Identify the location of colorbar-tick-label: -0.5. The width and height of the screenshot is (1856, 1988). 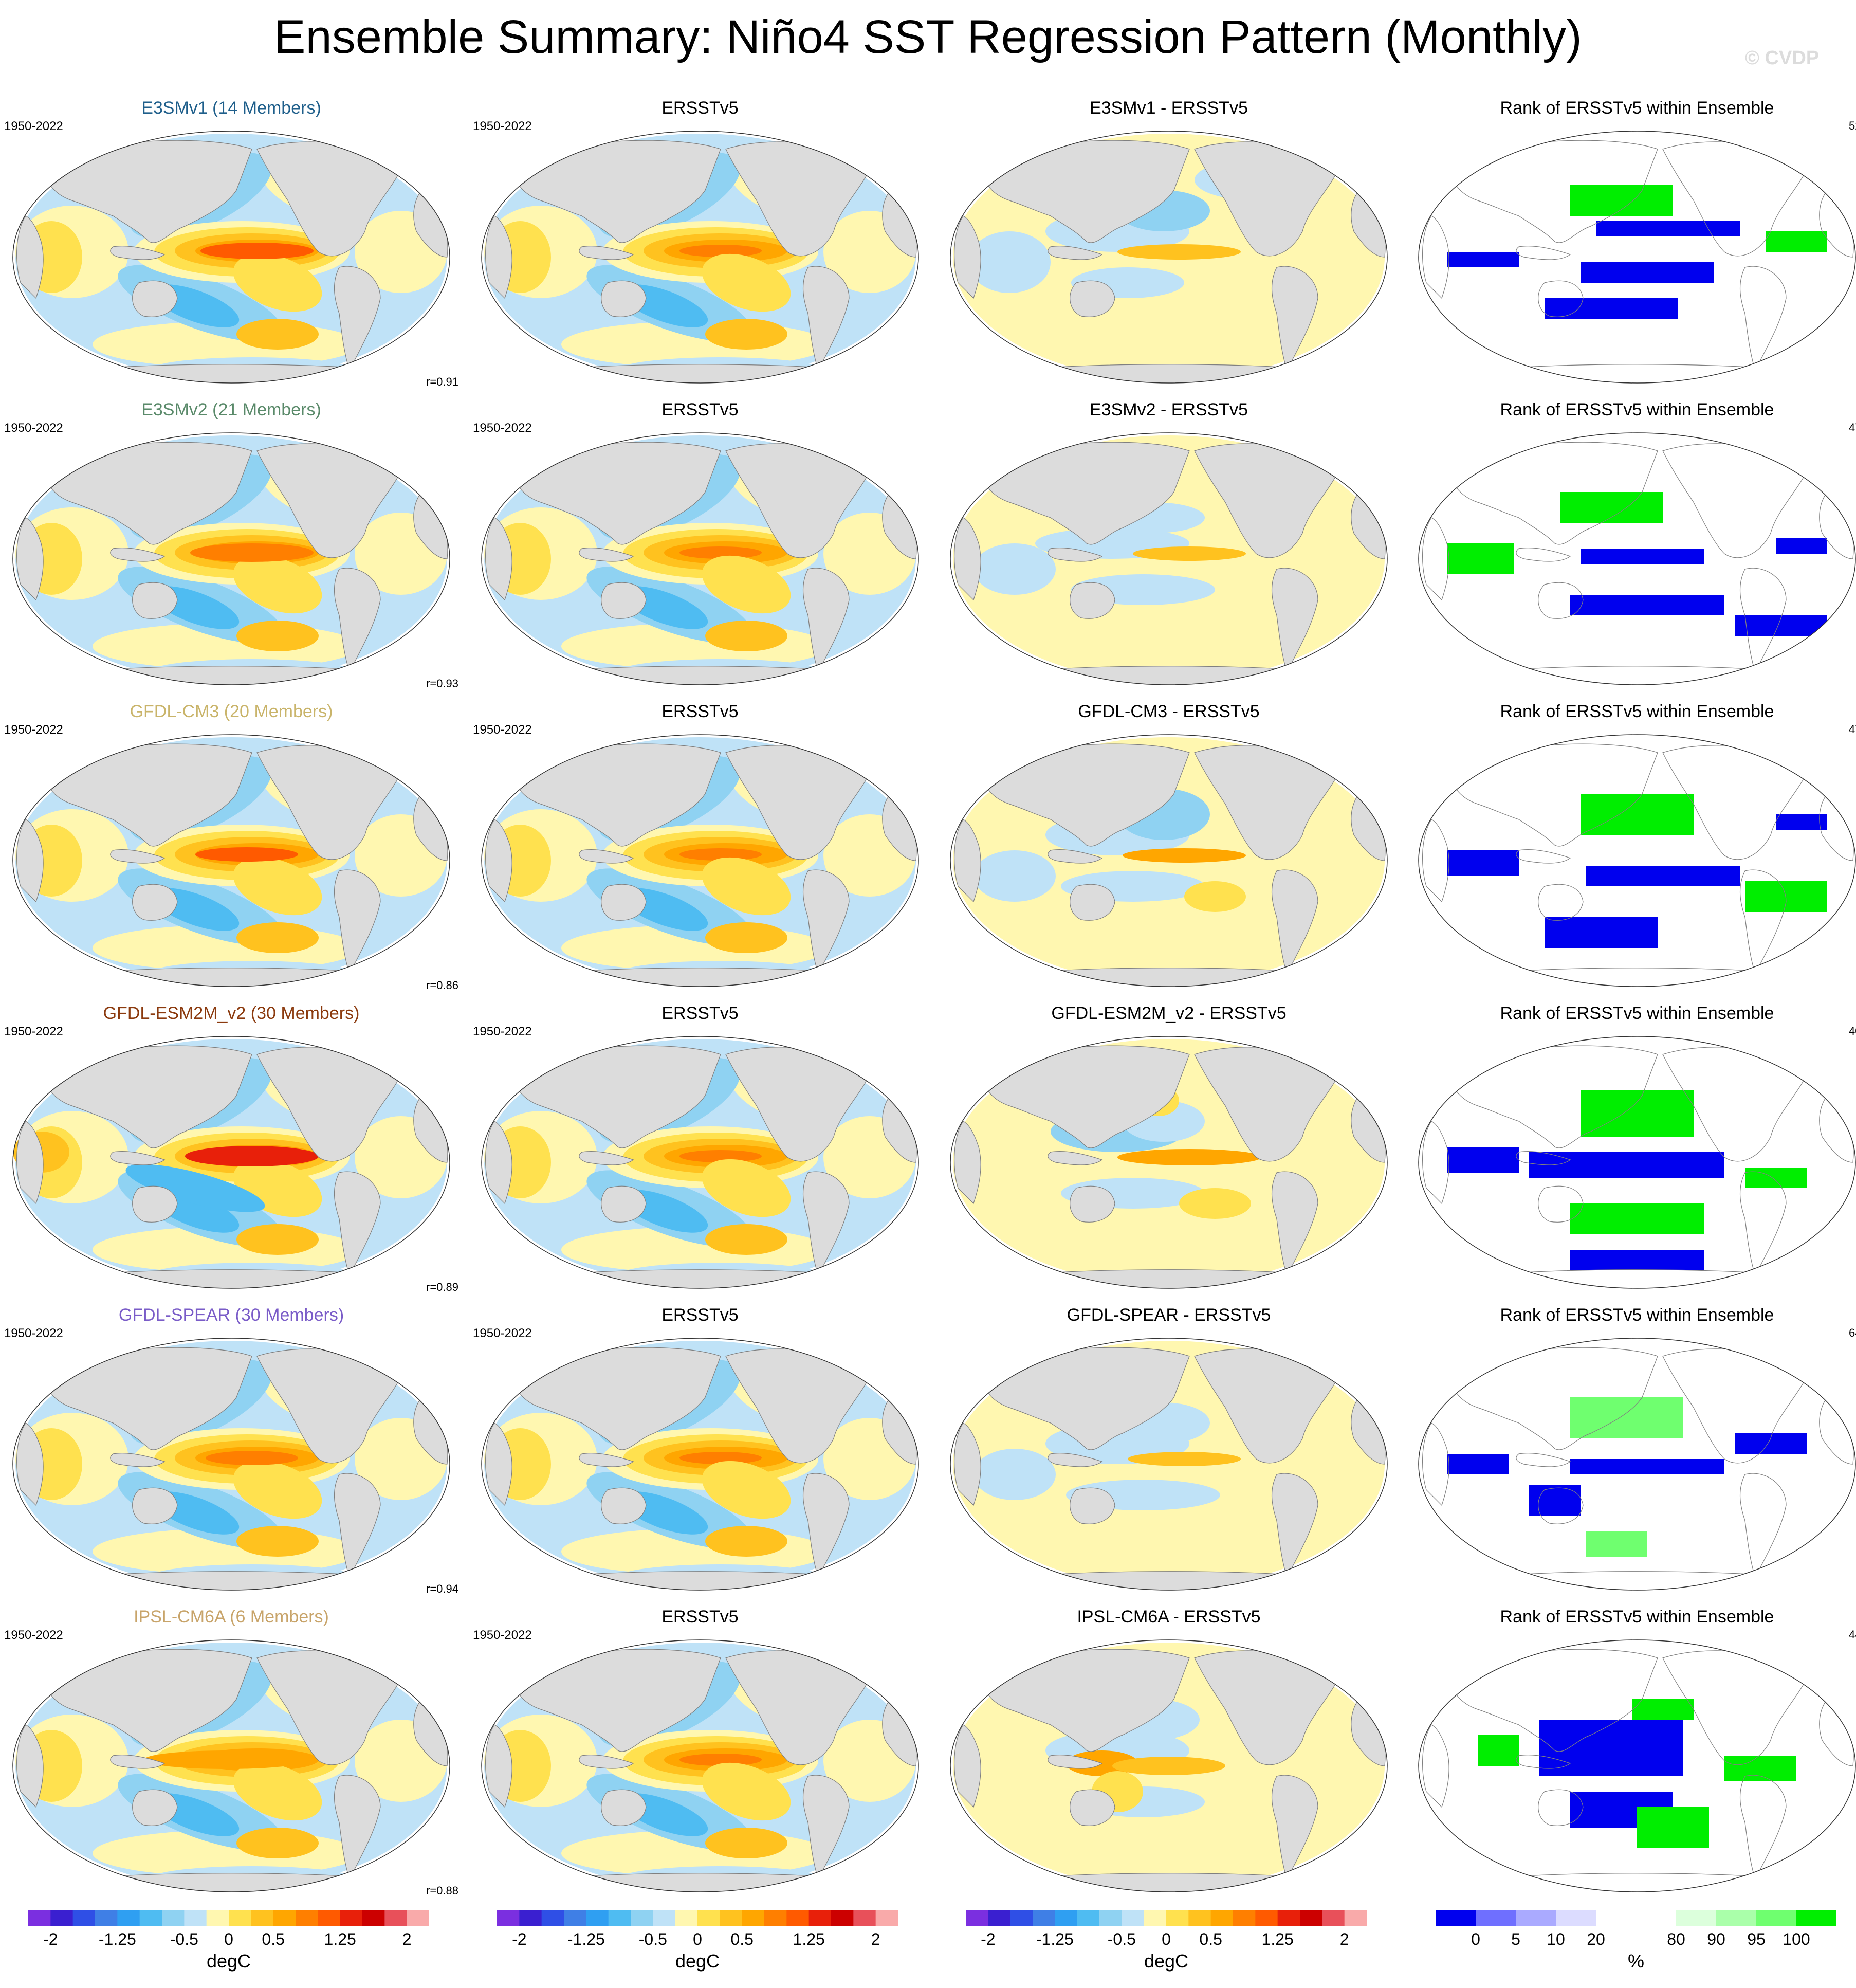
(652, 1939).